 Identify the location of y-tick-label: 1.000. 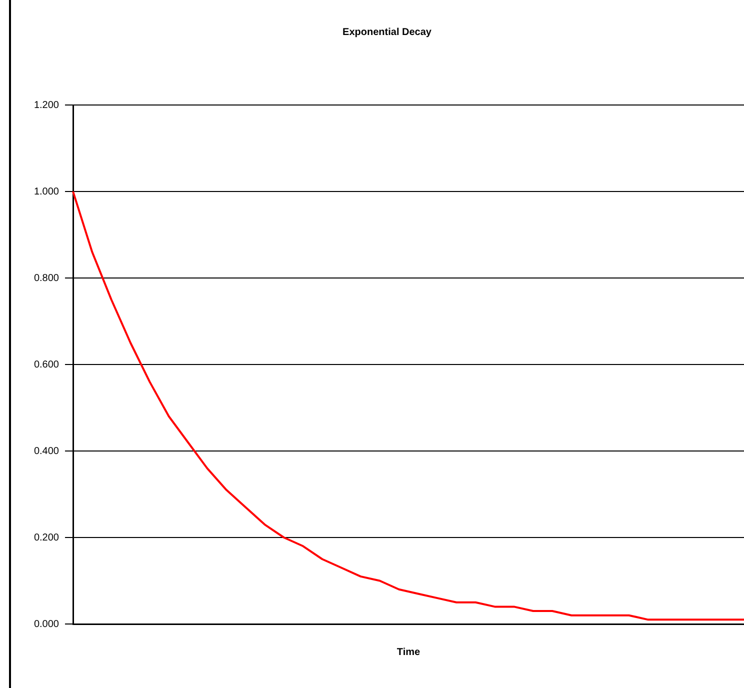
(47, 192).